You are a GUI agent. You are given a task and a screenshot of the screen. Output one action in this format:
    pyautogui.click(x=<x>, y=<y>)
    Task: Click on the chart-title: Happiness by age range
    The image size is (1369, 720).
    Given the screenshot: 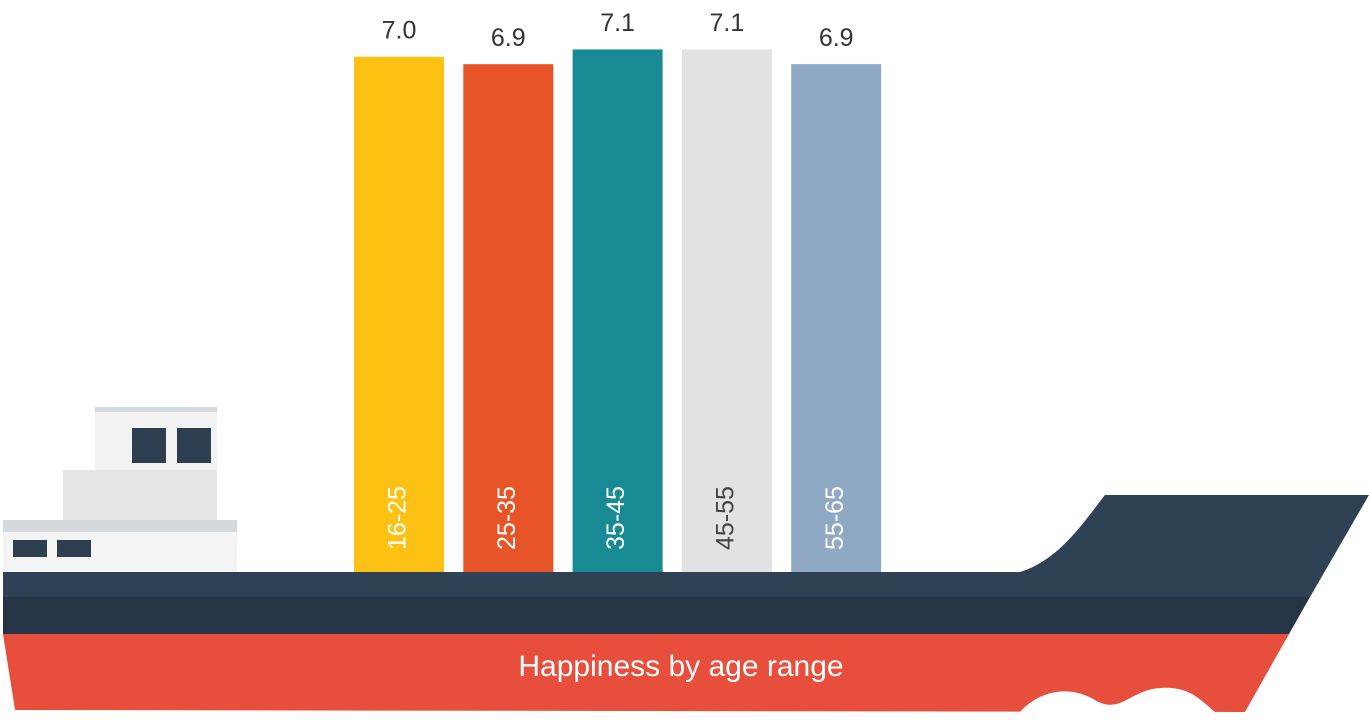 What is the action you would take?
    pyautogui.click(x=680, y=666)
    